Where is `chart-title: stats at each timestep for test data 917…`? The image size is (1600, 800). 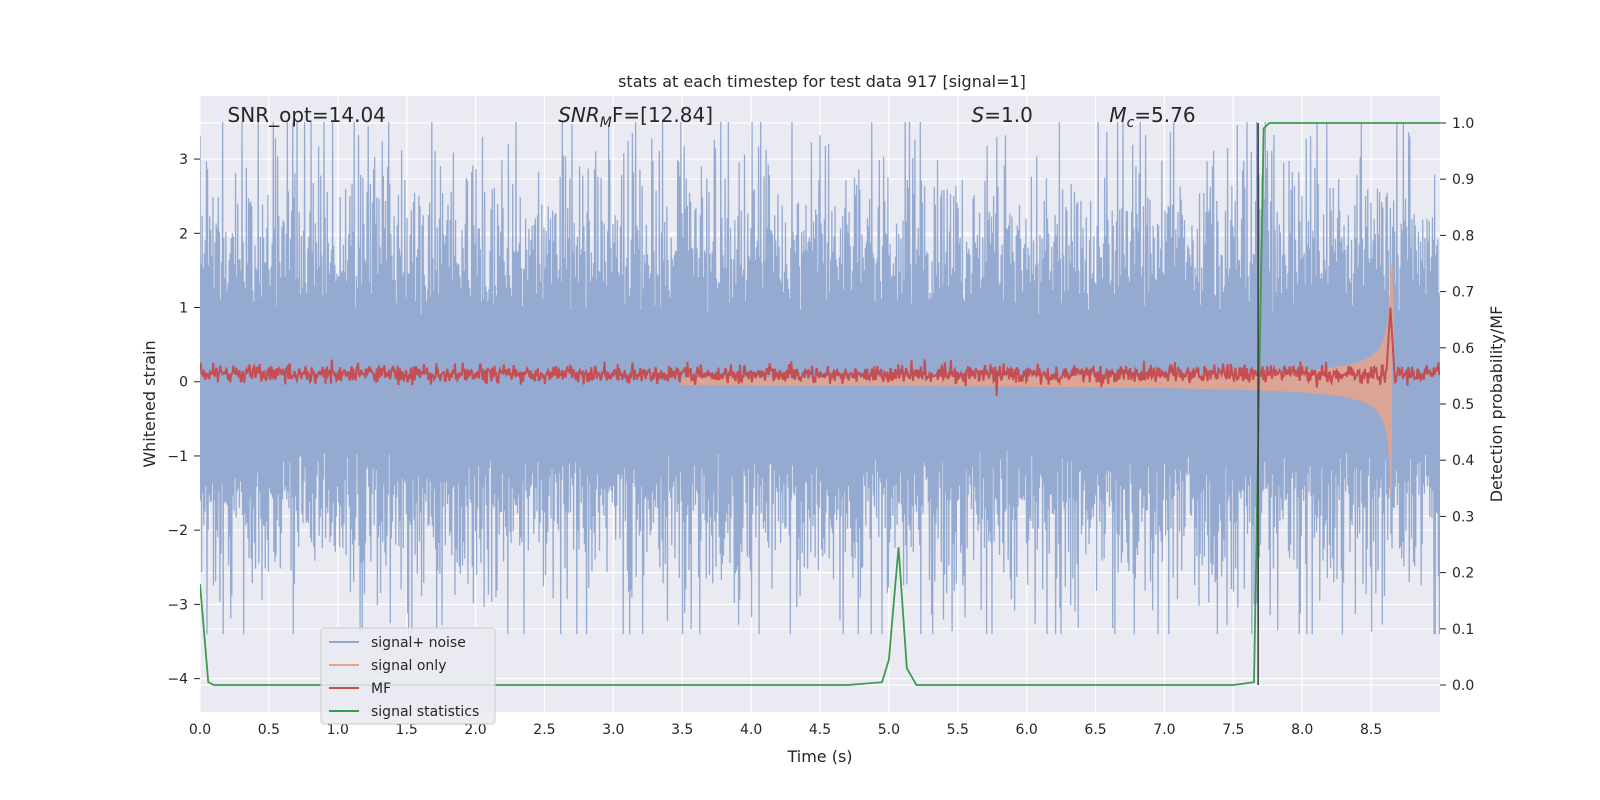 chart-title: stats at each timestep for test data 917… is located at coordinates (822, 81).